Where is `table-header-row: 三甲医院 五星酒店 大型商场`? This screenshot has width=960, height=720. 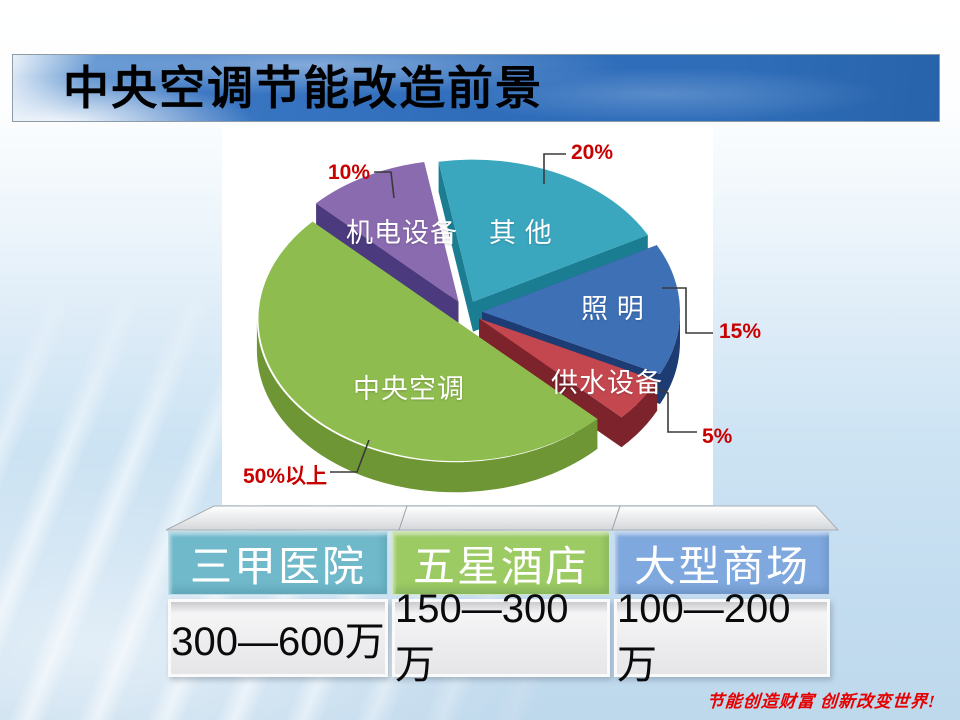 table-header-row: 三甲医院 五星酒店 大型商场 is located at coordinates (499, 563).